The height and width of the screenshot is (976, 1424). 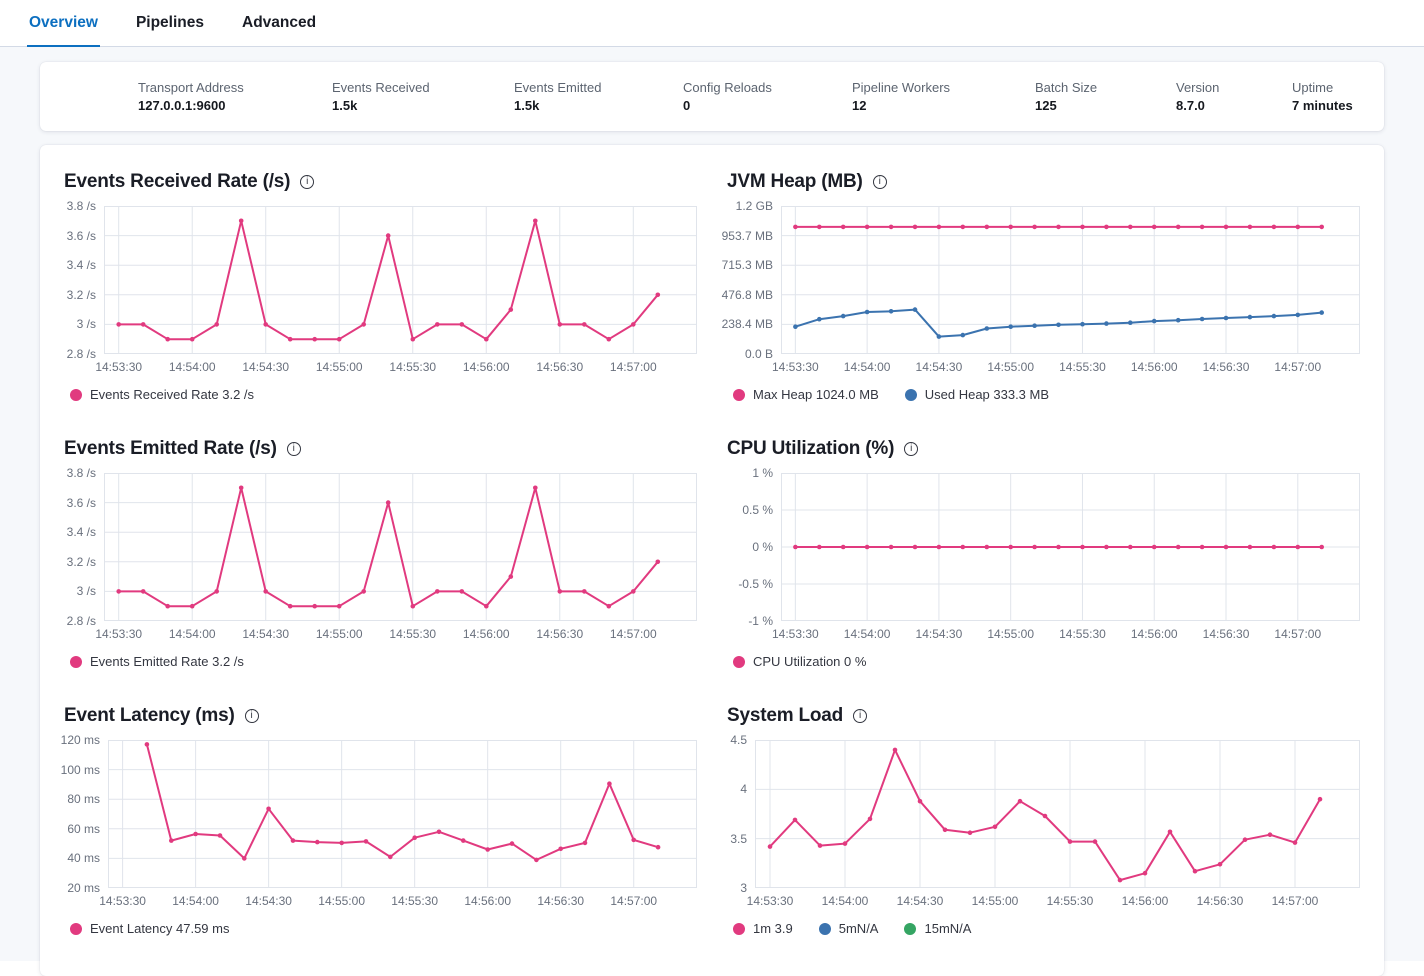 I want to click on legend-item: CPU Utilization 0 %, so click(x=799, y=661).